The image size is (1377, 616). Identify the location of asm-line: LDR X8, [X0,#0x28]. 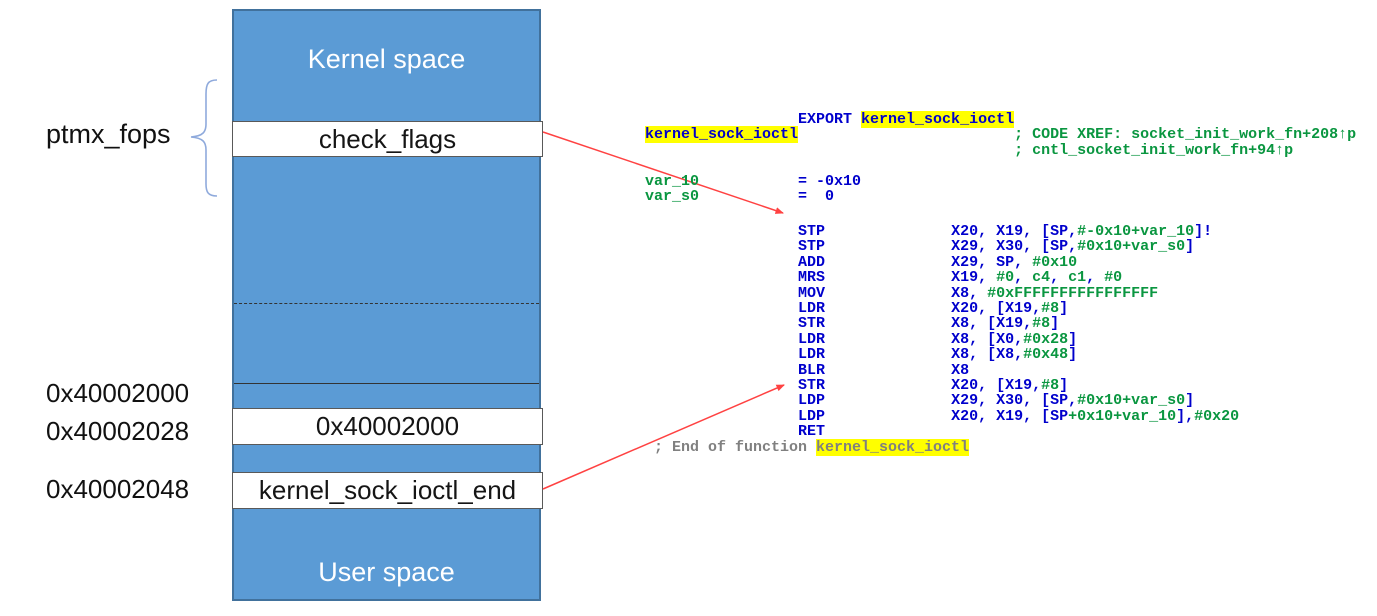
(861, 339).